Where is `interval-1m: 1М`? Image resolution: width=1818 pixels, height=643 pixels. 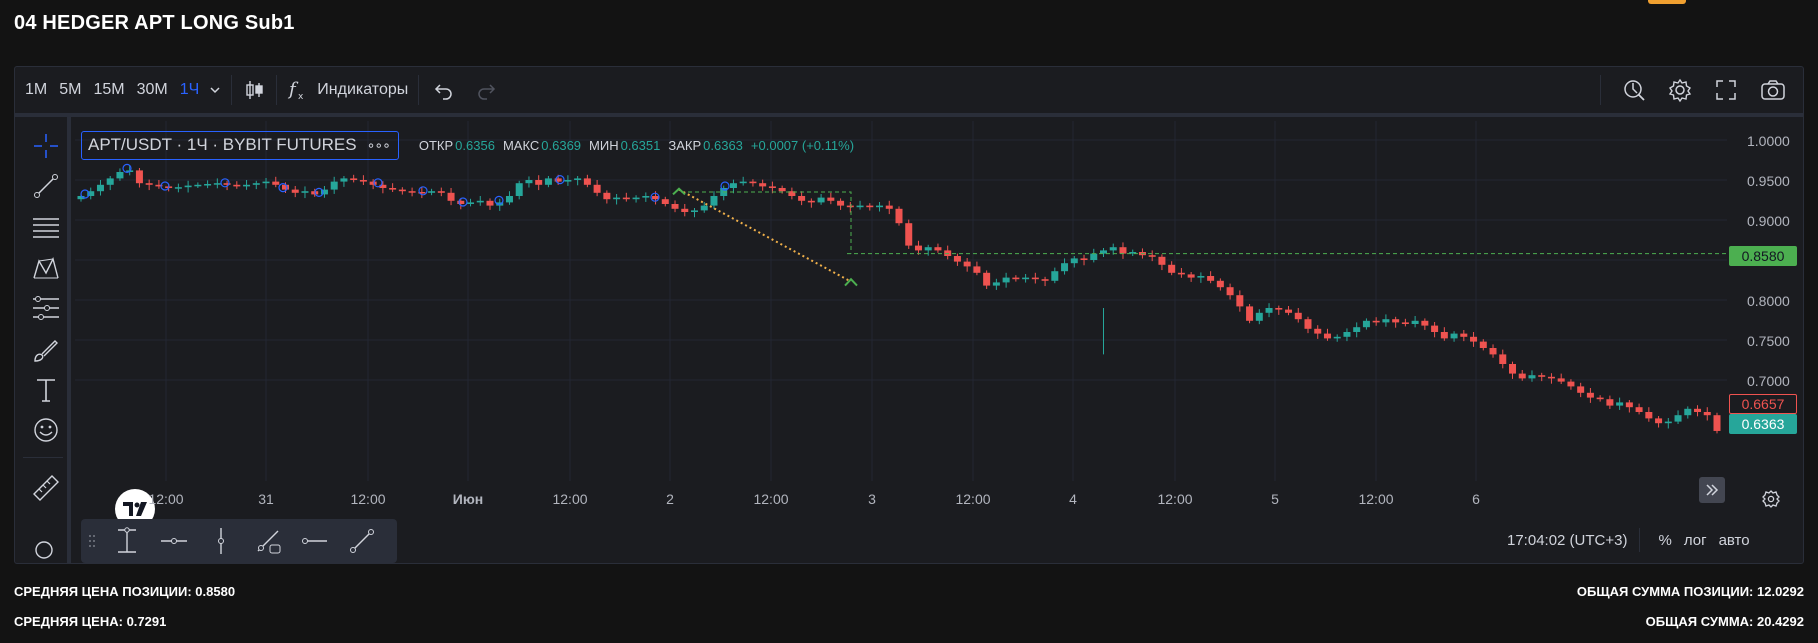
interval-1m: 1М is located at coordinates (36, 89).